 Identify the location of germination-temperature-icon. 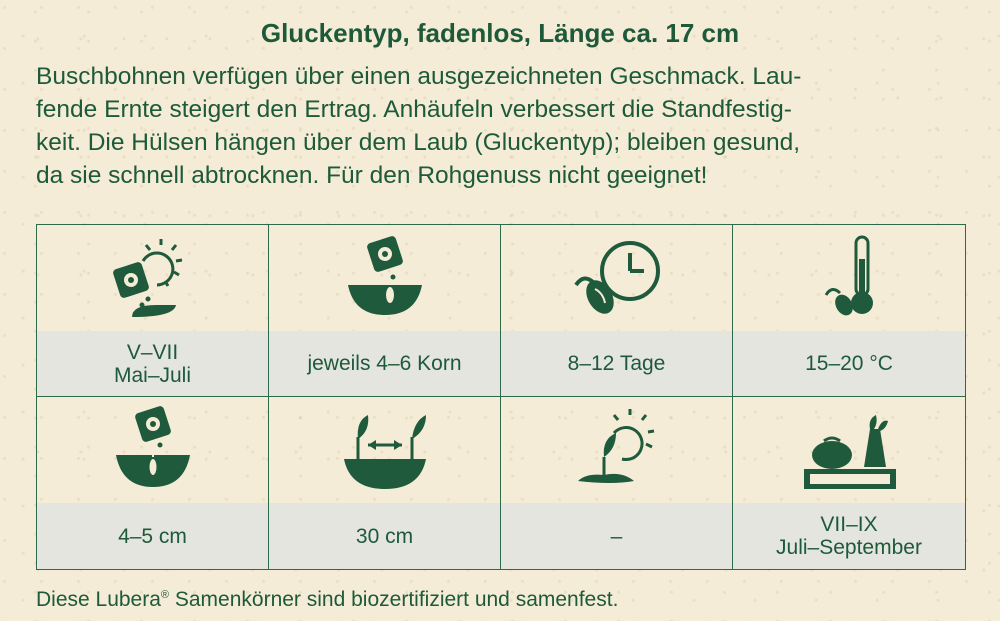
(848, 275).